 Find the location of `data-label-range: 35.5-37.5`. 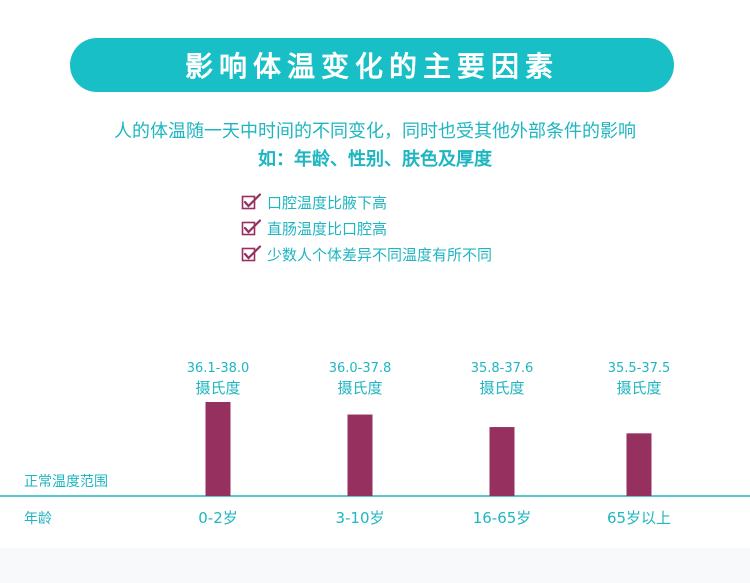

data-label-range: 35.5-37.5 is located at coordinates (639, 368).